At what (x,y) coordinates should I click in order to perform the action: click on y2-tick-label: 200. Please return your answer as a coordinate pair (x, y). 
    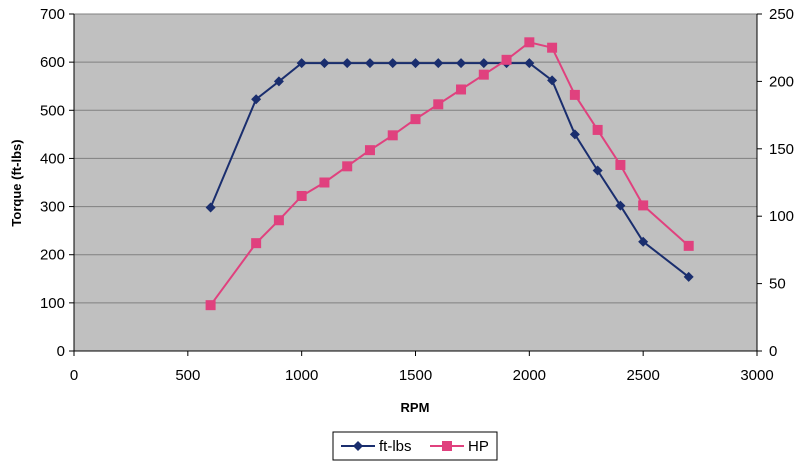
    Looking at the image, I should click on (781, 81).